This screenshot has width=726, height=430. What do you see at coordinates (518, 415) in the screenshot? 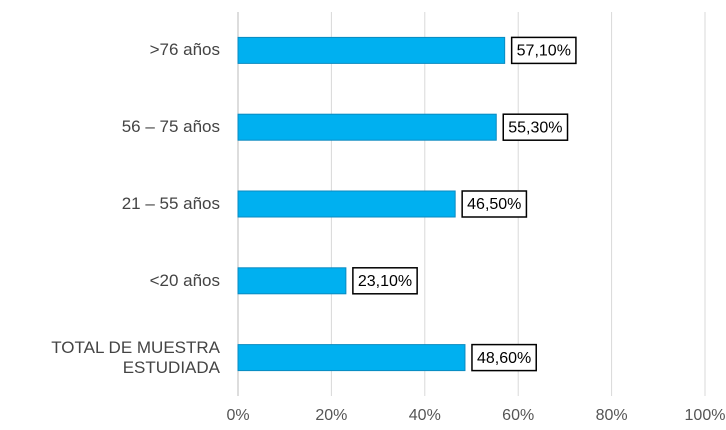
I see `x-tick-label: 60%` at bounding box center [518, 415].